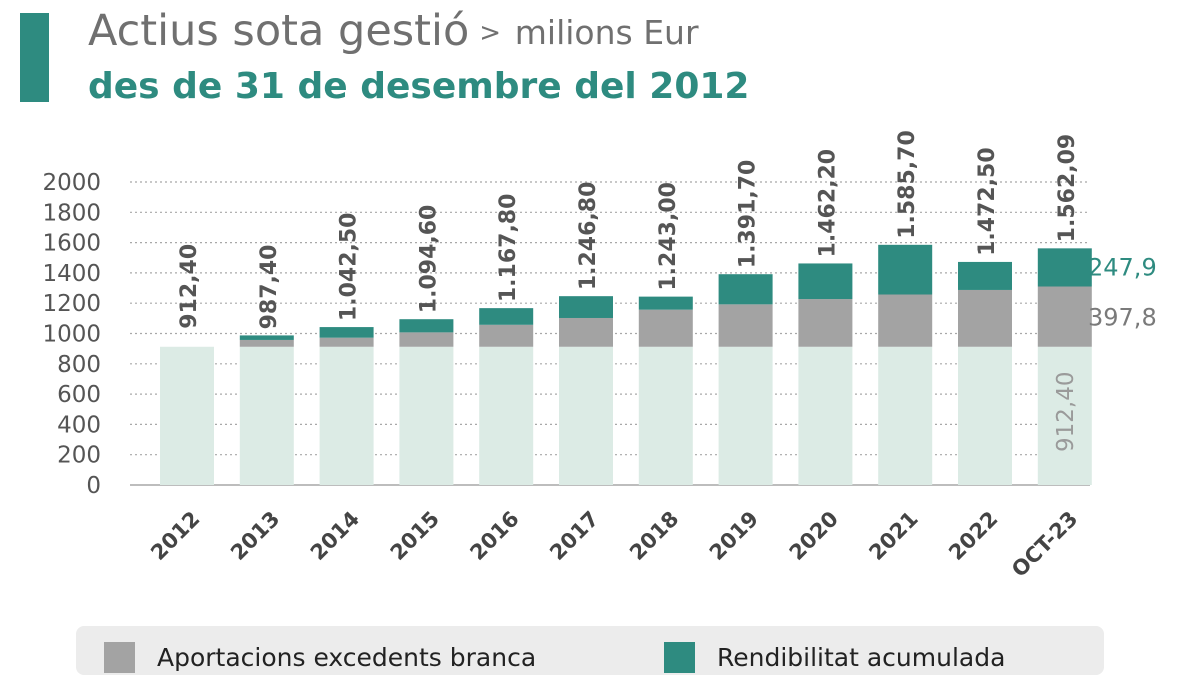 This screenshot has width=1200, height=675. What do you see at coordinates (1122, 267) in the screenshot?
I see `returns-annotation: 247,9` at bounding box center [1122, 267].